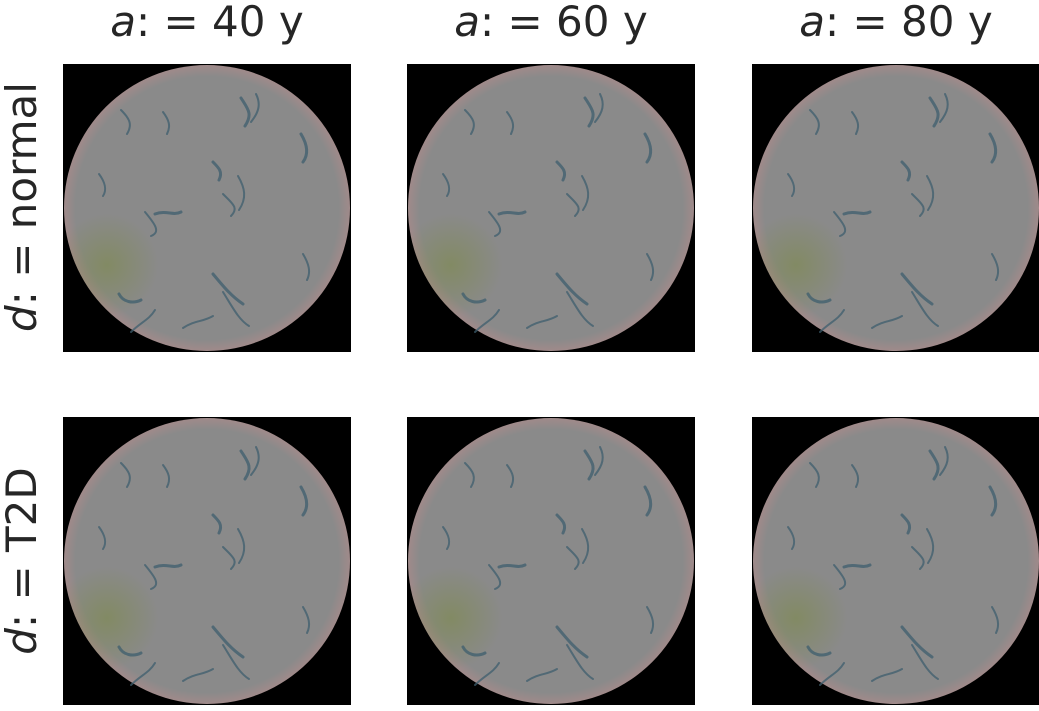  What do you see at coordinates (23, 548) in the screenshot?
I see `row-title-text: : = T2D` at bounding box center [23, 548].